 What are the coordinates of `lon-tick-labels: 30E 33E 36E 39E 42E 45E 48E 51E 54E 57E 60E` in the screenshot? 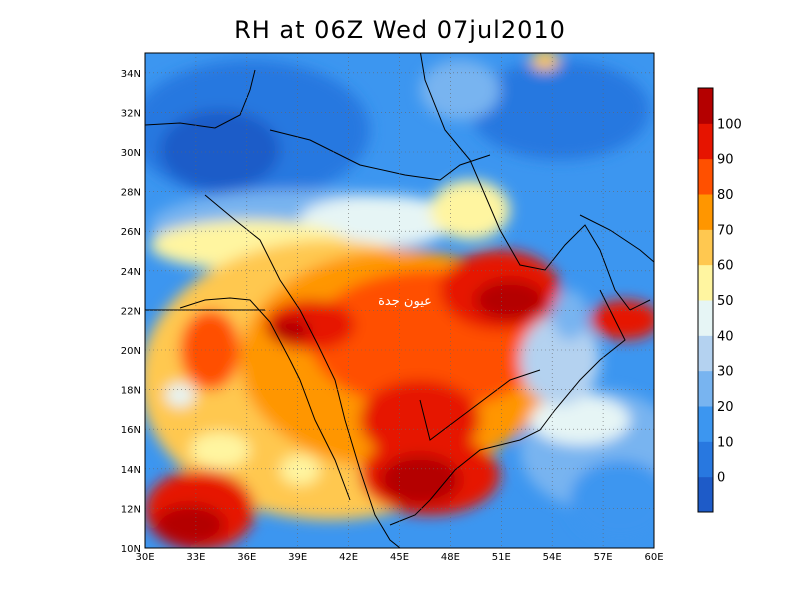 It's located at (399, 557).